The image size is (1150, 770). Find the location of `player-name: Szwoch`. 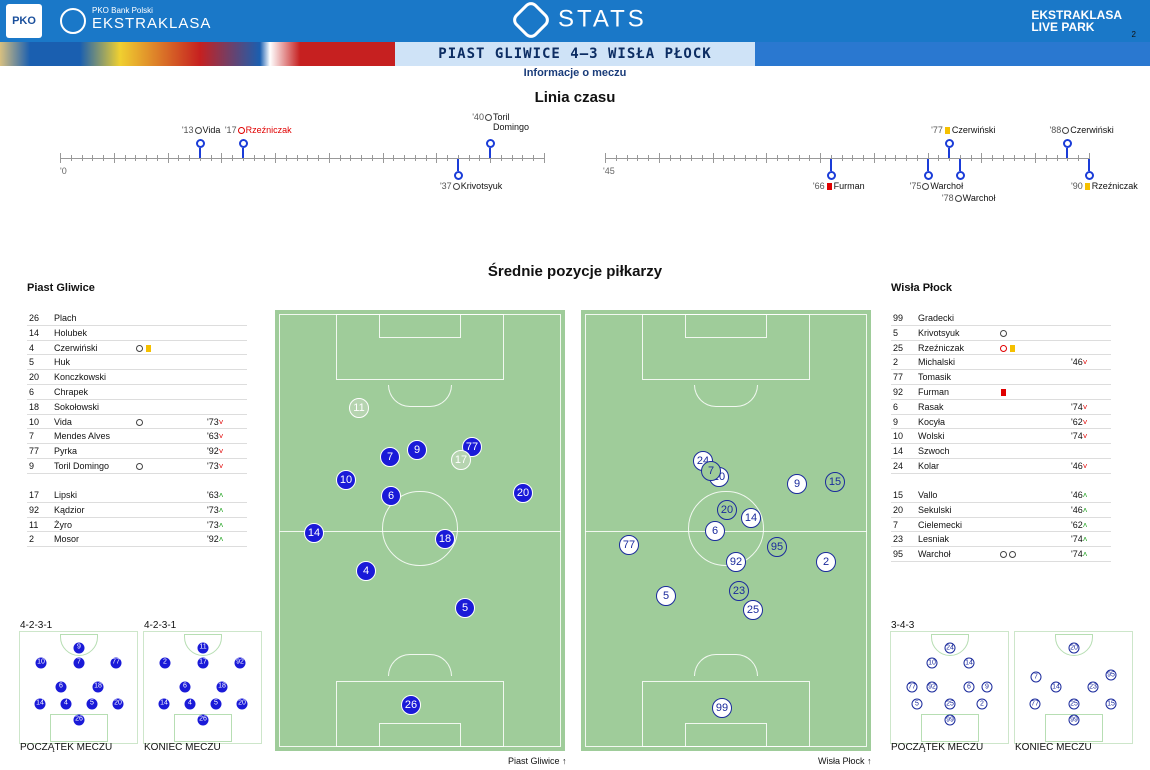

player-name: Szwoch is located at coordinates (934, 451).